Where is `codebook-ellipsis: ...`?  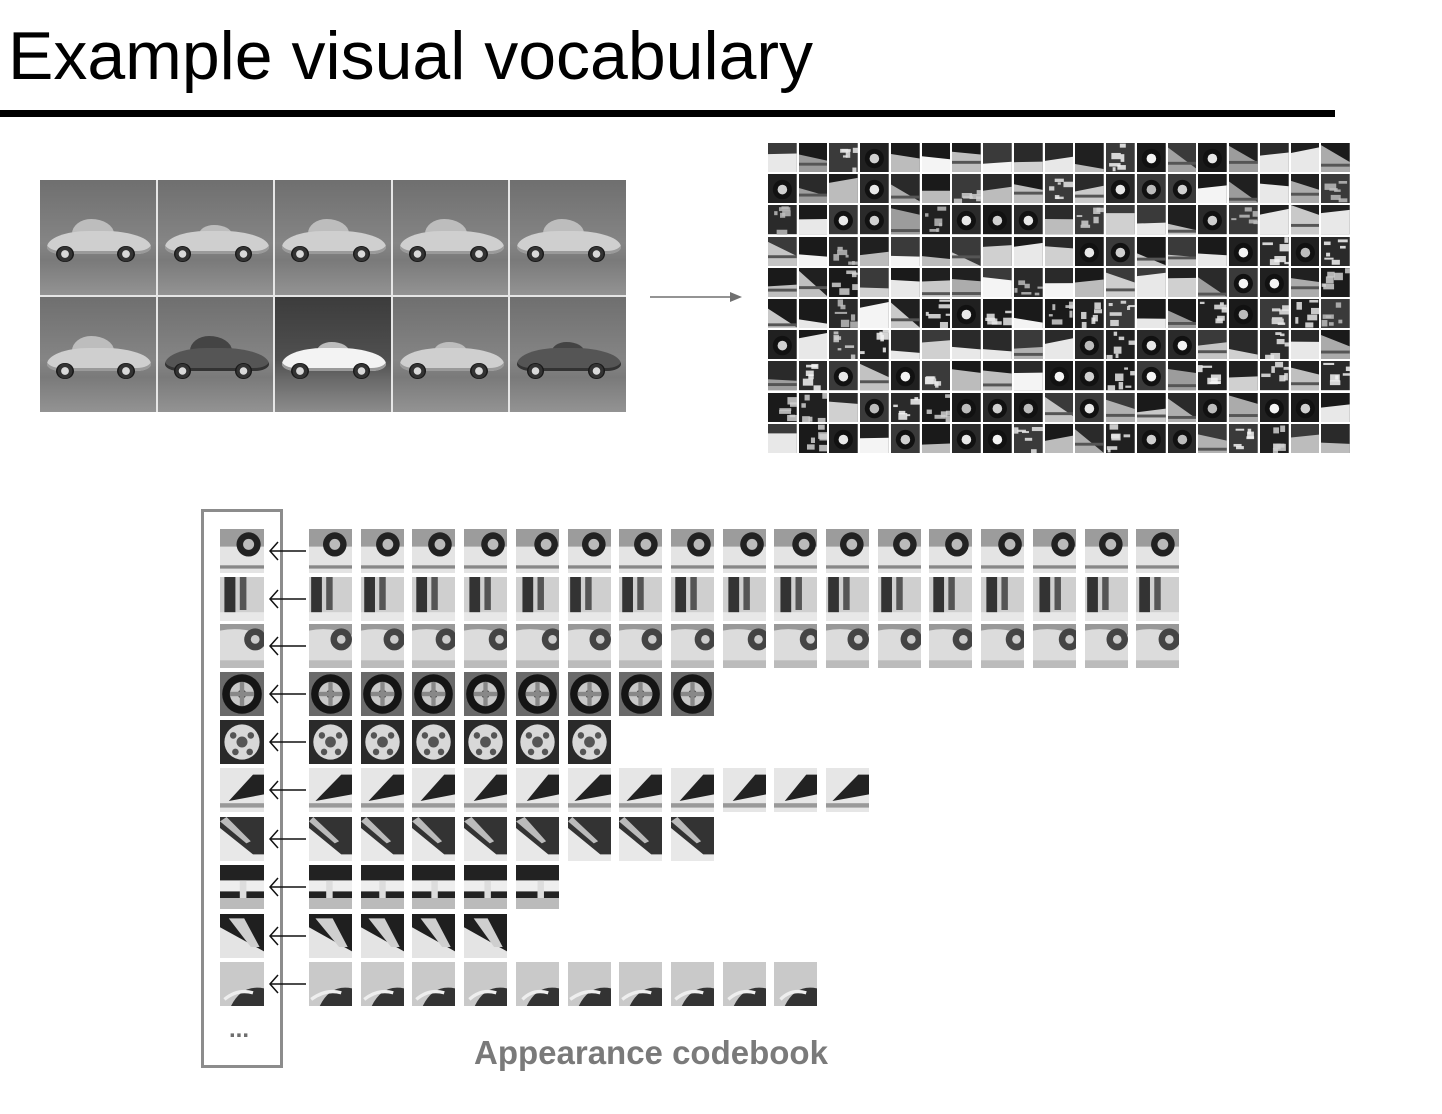
codebook-ellipsis: ... is located at coordinates (239, 1029).